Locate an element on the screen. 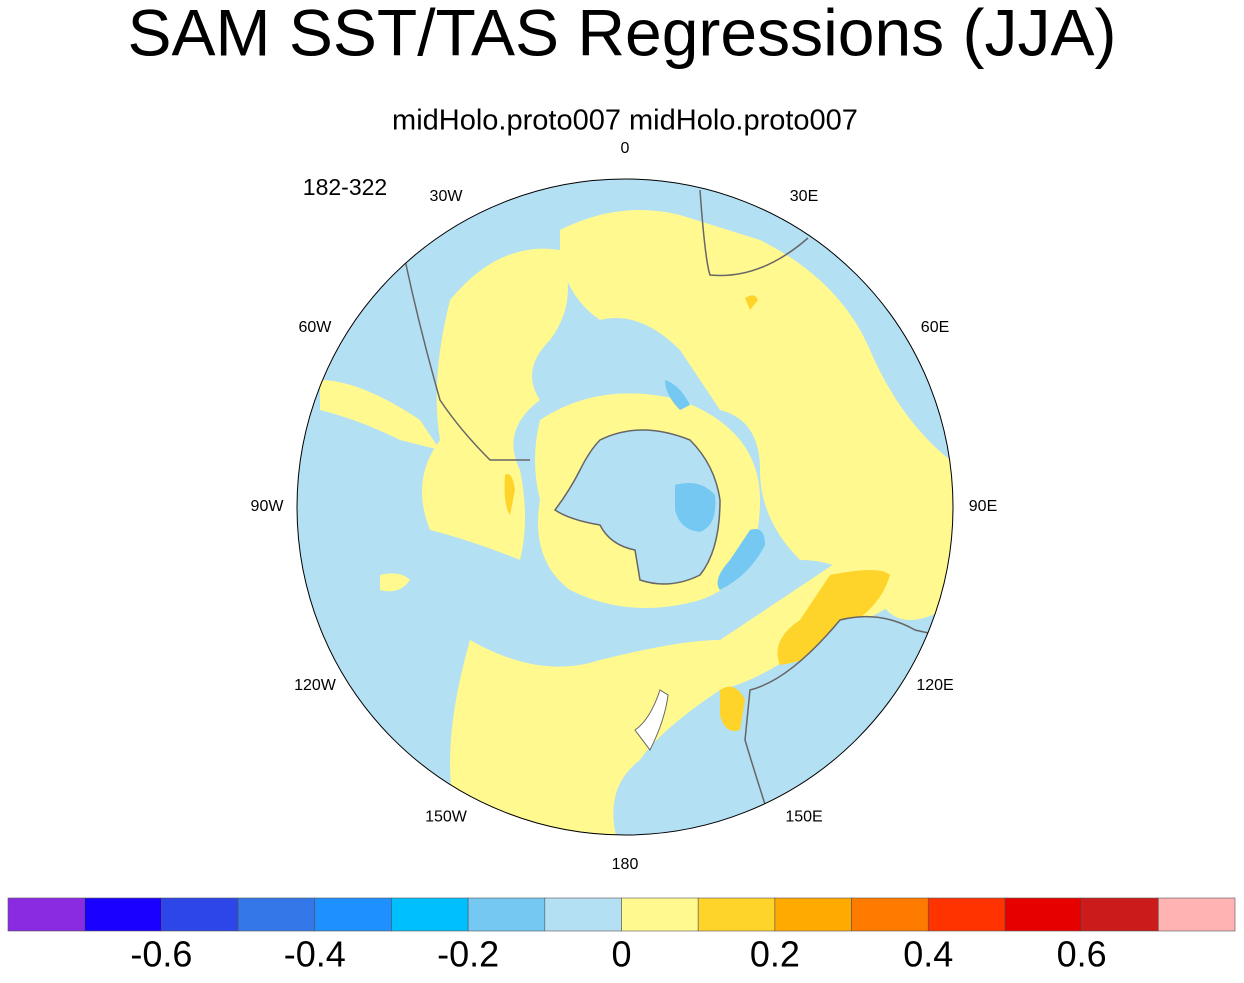  africa-coast is located at coordinates (754, 233).